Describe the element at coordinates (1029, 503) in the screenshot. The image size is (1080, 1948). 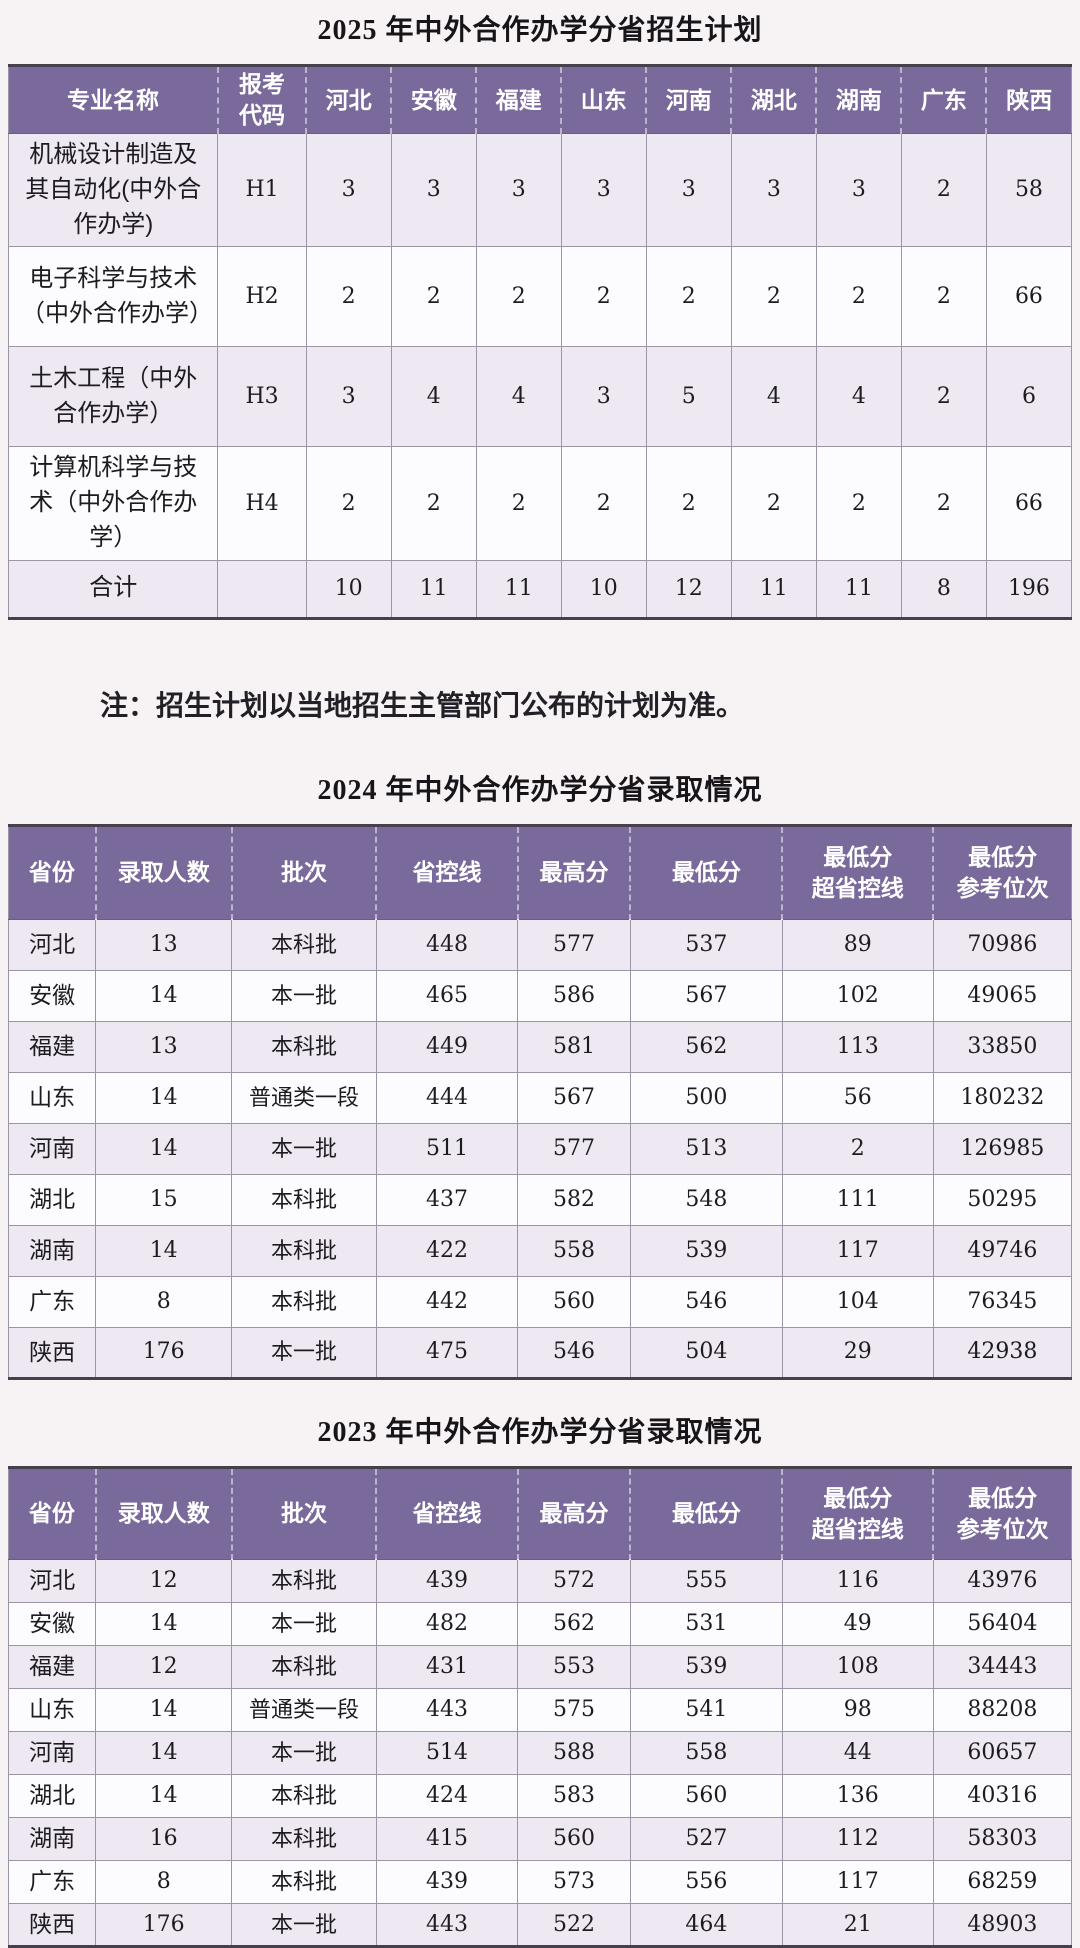
I see `table-cell: 66` at that location.